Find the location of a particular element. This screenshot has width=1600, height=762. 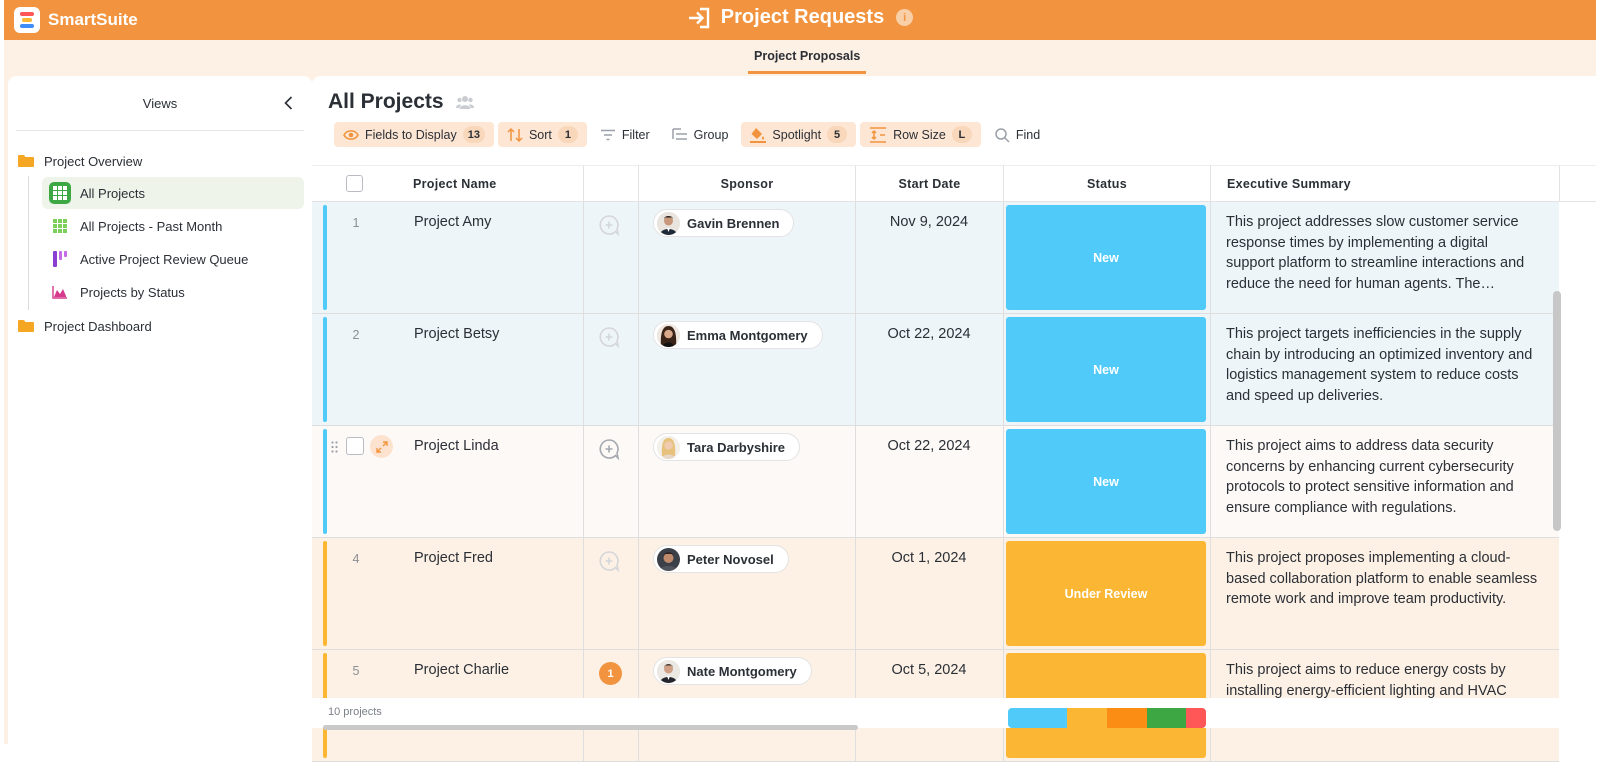

page-title: All Projects is located at coordinates (401, 102).